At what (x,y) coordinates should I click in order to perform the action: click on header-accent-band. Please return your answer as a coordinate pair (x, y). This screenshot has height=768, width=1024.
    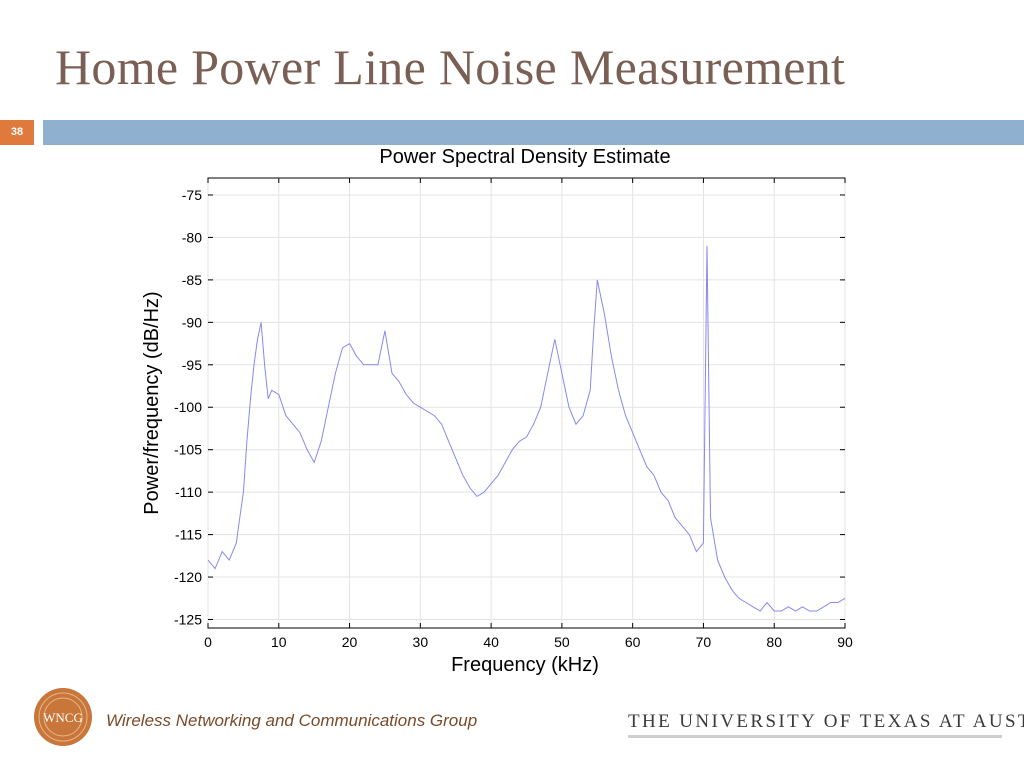
    Looking at the image, I should click on (533, 132).